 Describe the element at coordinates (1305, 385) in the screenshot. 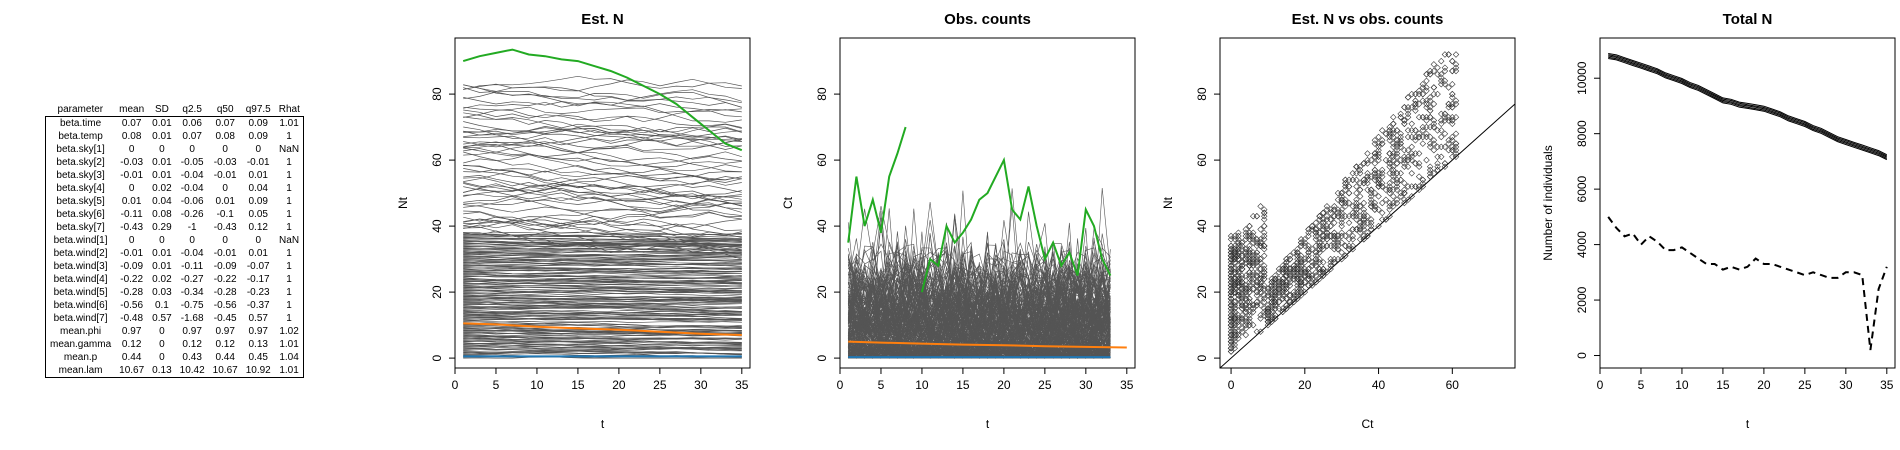

I see `x-tick-label: 20` at that location.